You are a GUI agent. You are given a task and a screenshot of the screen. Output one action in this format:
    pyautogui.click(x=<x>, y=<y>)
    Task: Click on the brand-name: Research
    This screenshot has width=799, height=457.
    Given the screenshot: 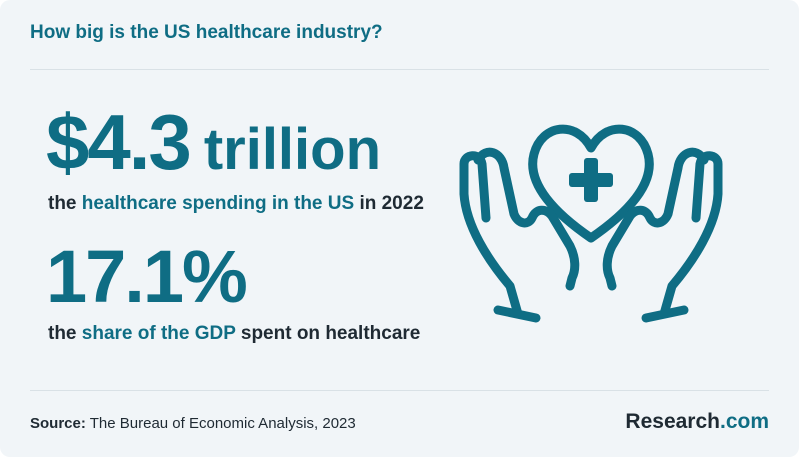 What is the action you would take?
    pyautogui.click(x=672, y=421)
    